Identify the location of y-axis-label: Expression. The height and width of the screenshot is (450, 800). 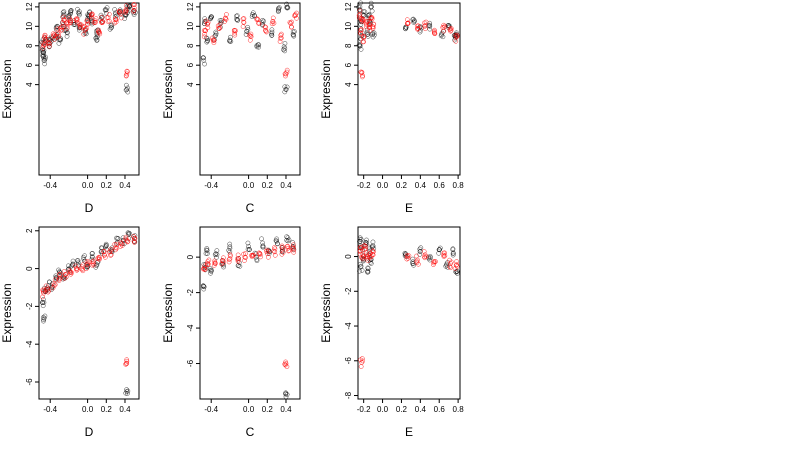
(7, 88).